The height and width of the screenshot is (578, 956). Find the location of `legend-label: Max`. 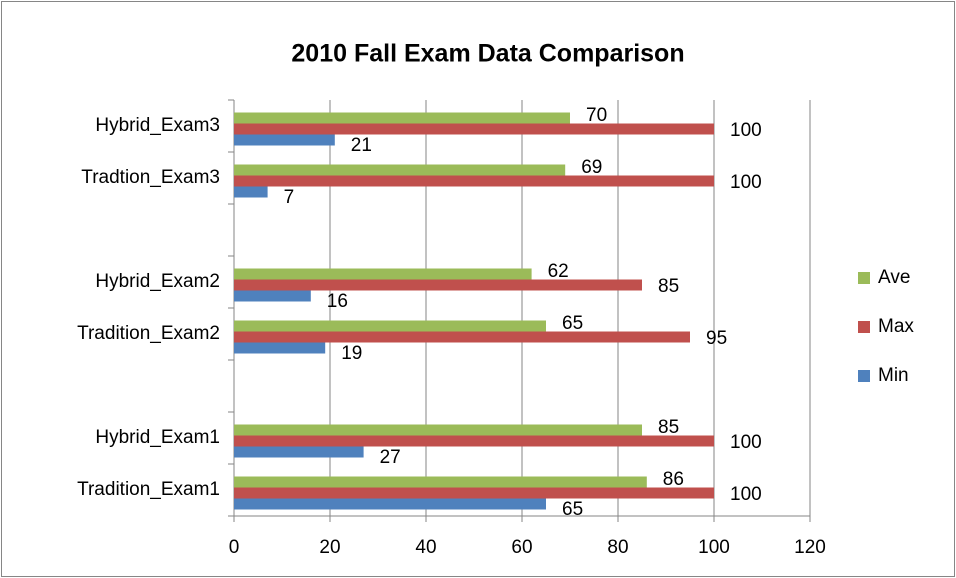

legend-label: Max is located at coordinates (896, 326).